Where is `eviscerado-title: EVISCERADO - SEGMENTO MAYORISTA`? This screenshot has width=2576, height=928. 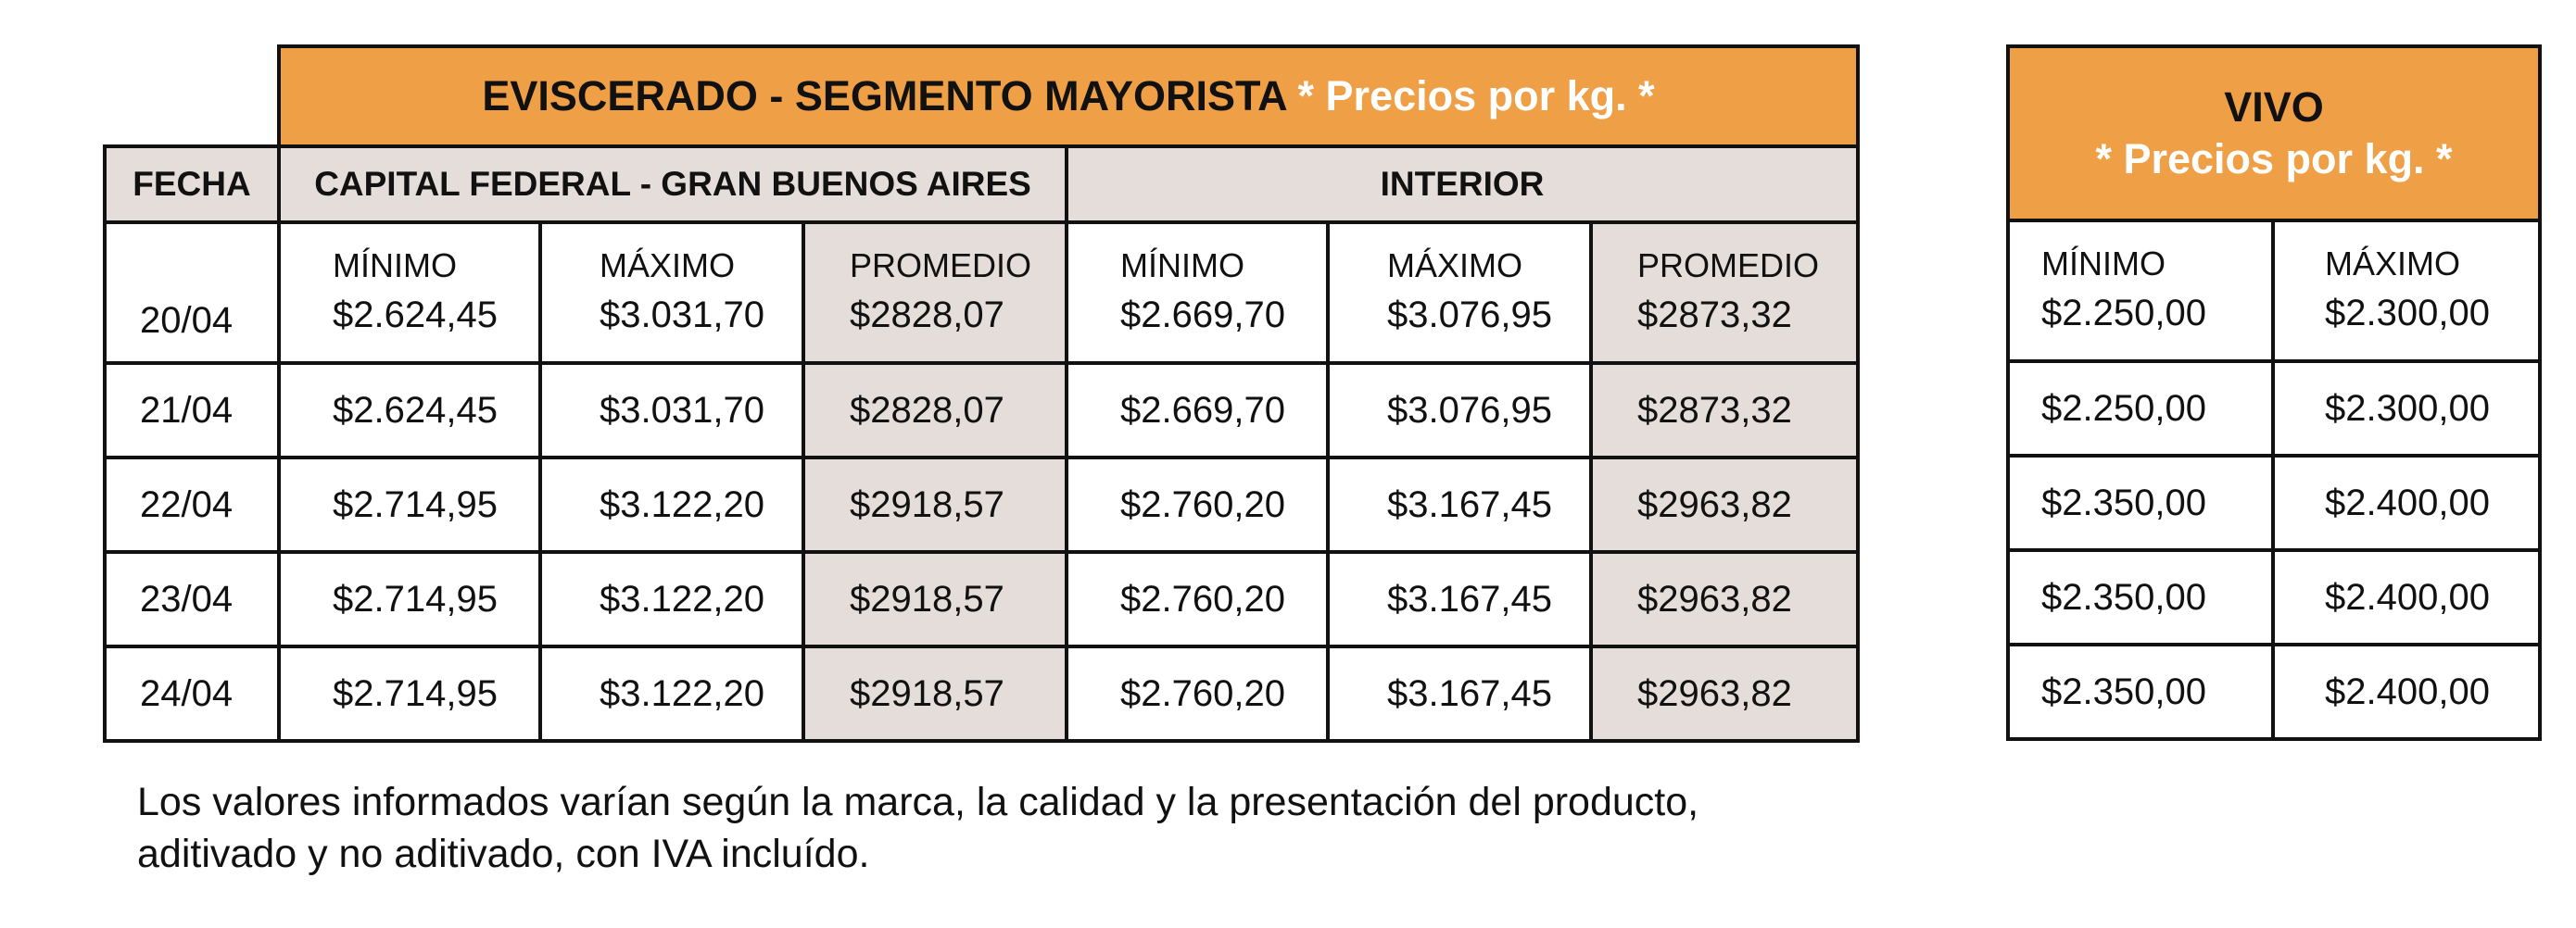
eviscerado-title: EVISCERADO - SEGMENTO MAYORISTA is located at coordinates (884, 95).